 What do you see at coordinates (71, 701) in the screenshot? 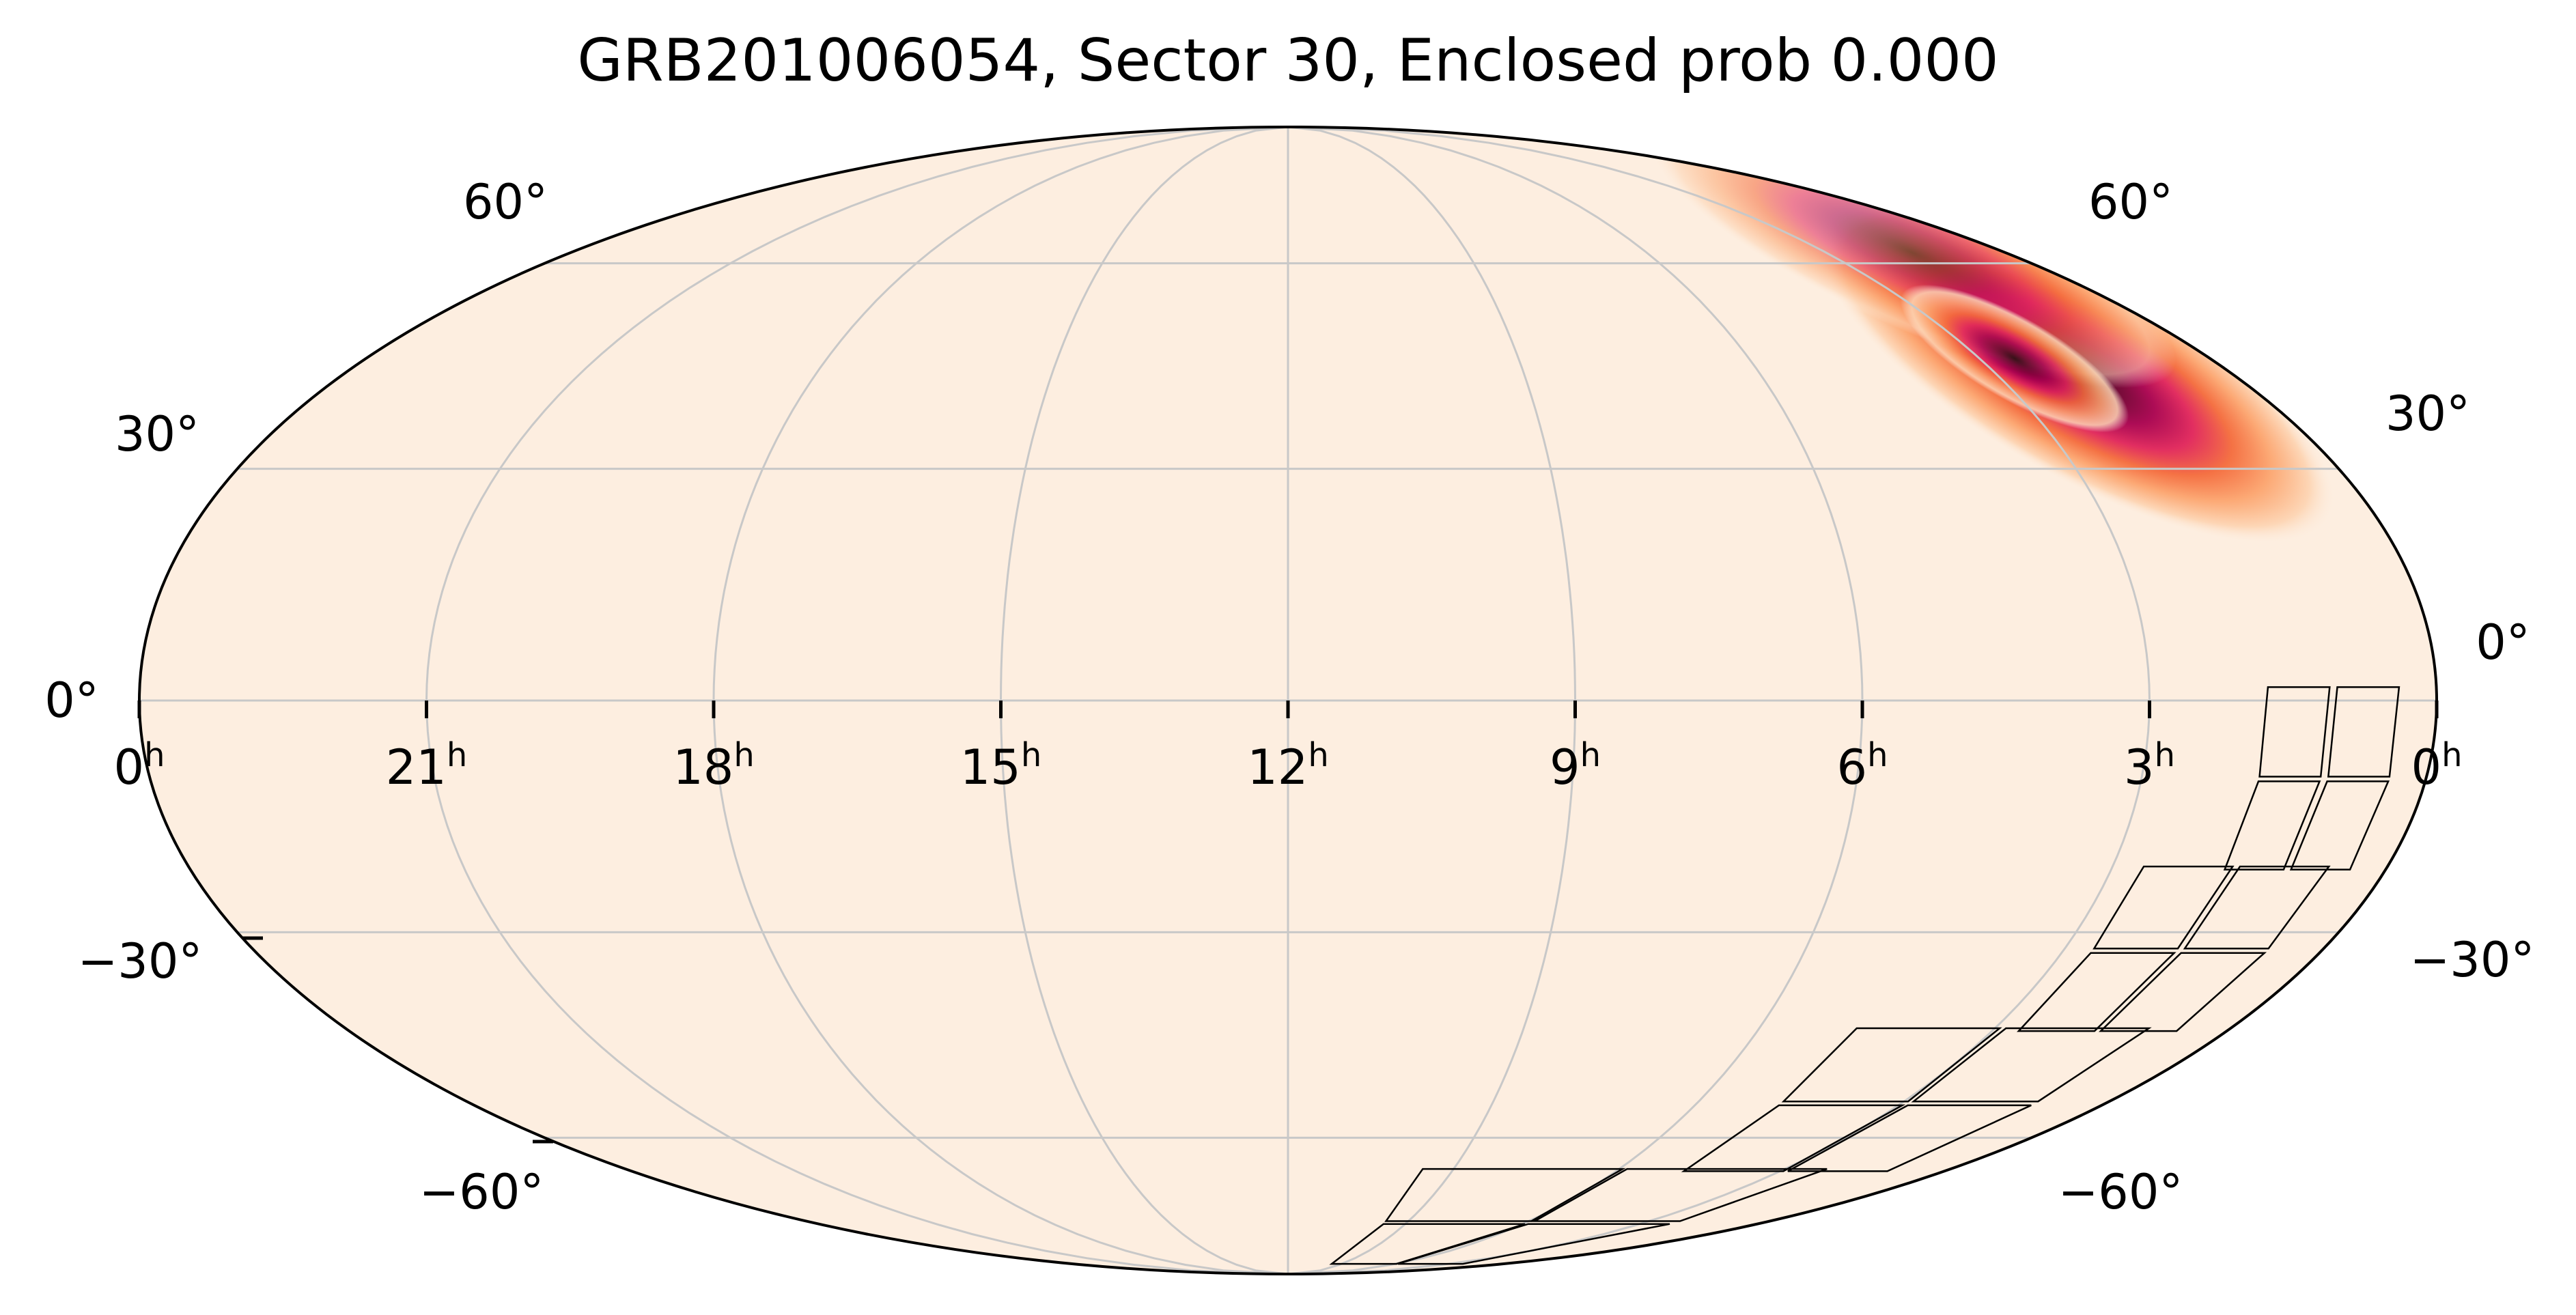
I see `dec-label-left: 0°` at bounding box center [71, 701].